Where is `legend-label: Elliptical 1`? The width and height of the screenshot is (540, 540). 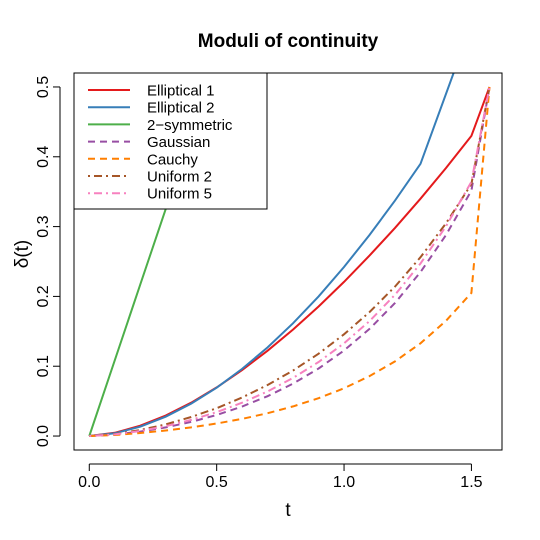 legend-label: Elliptical 1 is located at coordinates (181, 91).